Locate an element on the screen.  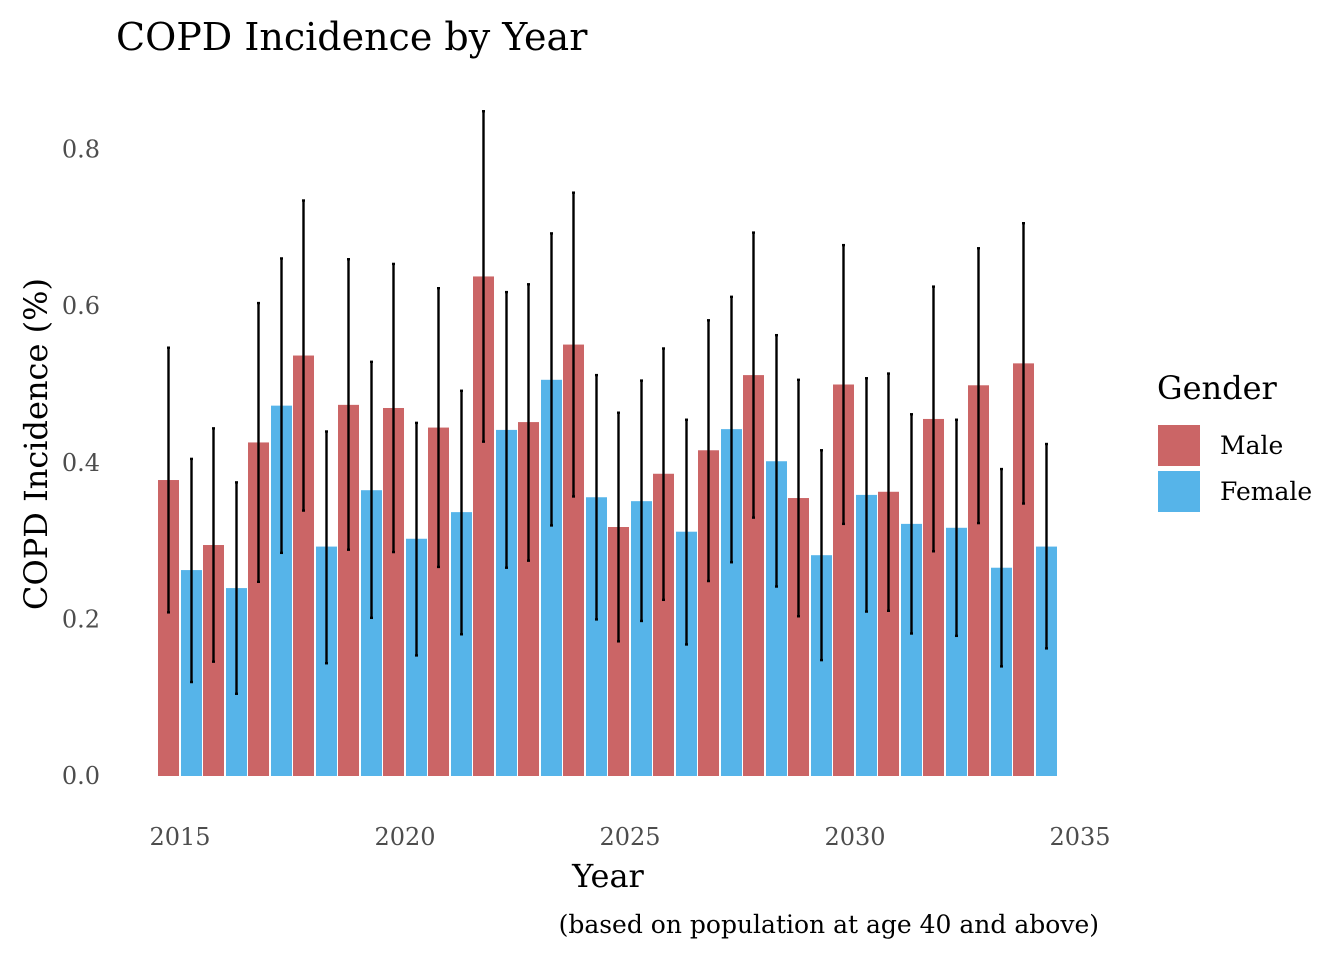
y-axis: 0.0 0.2 0.4 0.6 0.8 is located at coordinates (81, 463).